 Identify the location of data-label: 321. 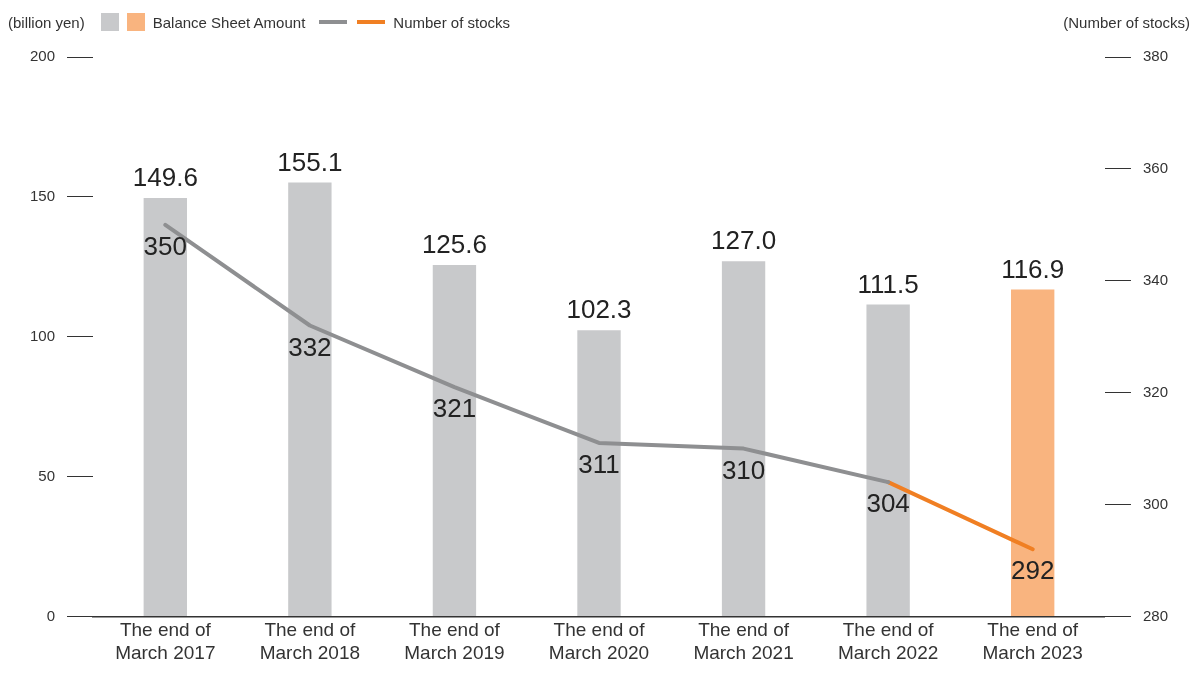
(454, 408).